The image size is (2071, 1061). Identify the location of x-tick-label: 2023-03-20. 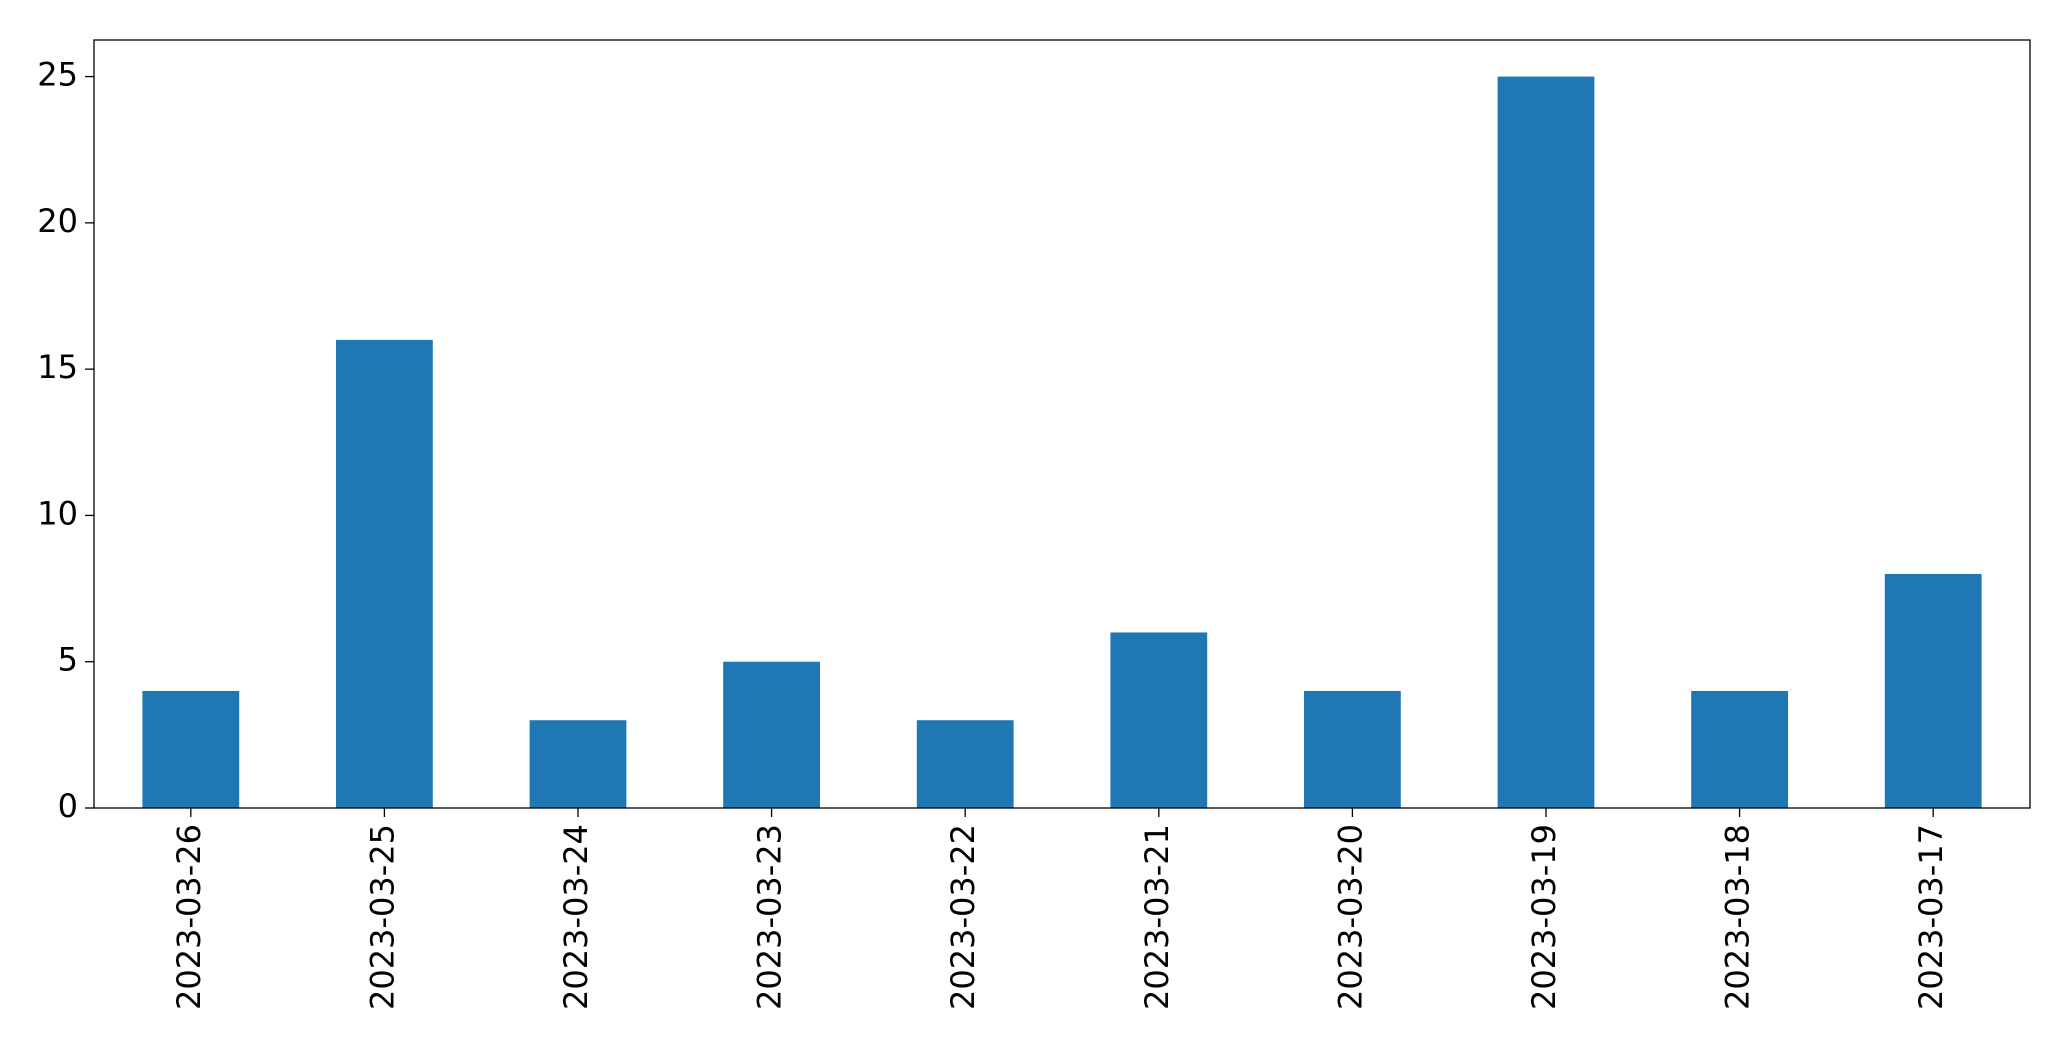
(1350, 917).